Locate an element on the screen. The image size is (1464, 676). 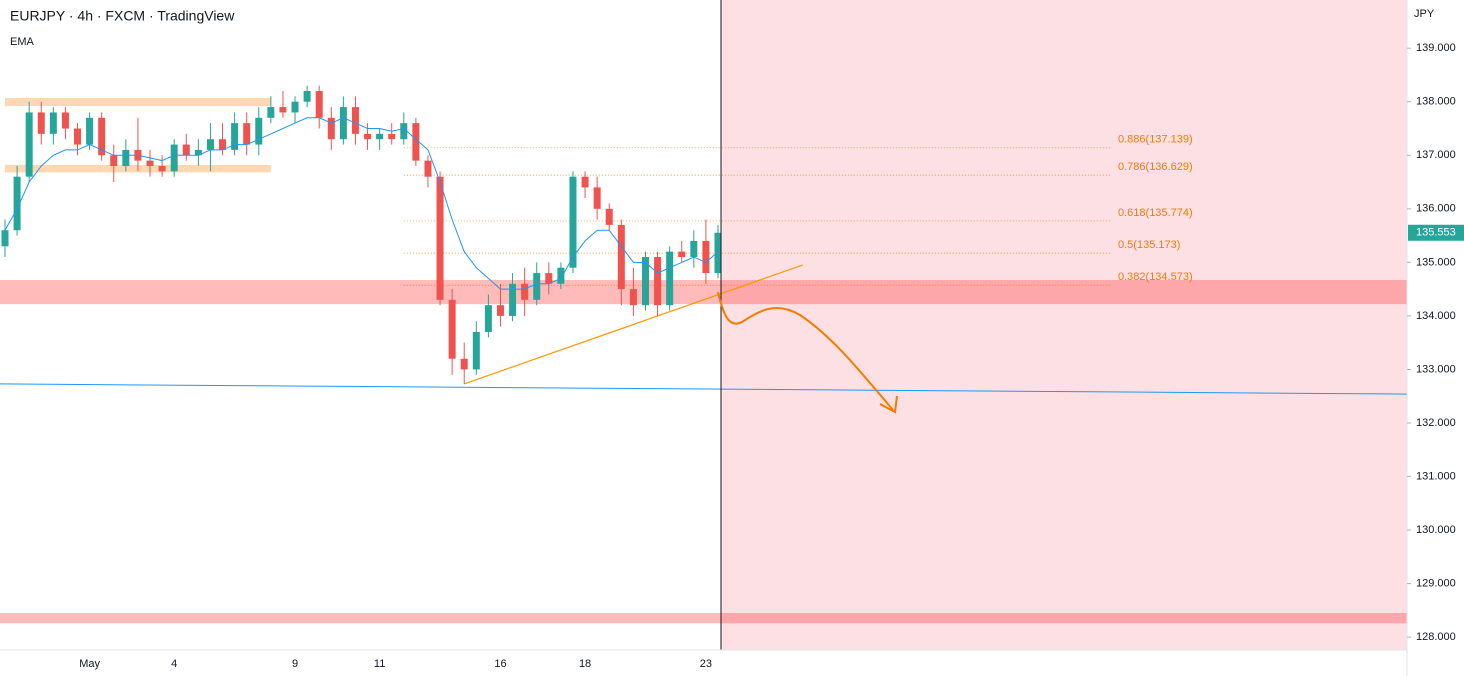
y-tick-label: 130.000 is located at coordinates (1436, 530).